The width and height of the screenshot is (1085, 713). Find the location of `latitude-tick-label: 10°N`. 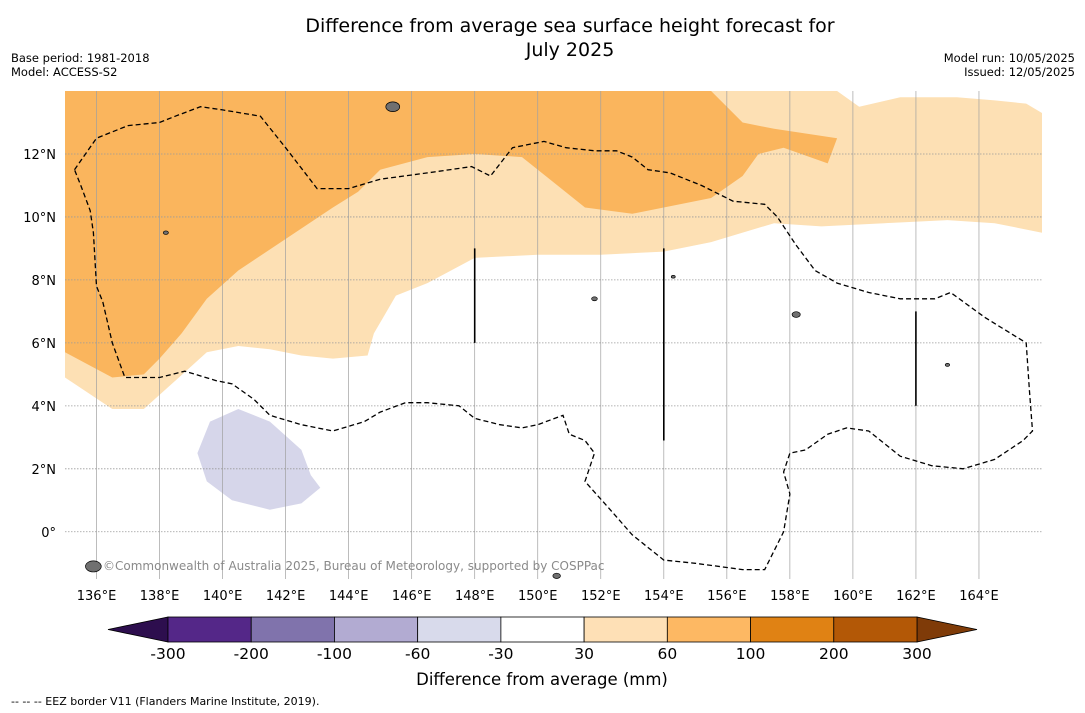

latitude-tick-label: 10°N is located at coordinates (39, 218).